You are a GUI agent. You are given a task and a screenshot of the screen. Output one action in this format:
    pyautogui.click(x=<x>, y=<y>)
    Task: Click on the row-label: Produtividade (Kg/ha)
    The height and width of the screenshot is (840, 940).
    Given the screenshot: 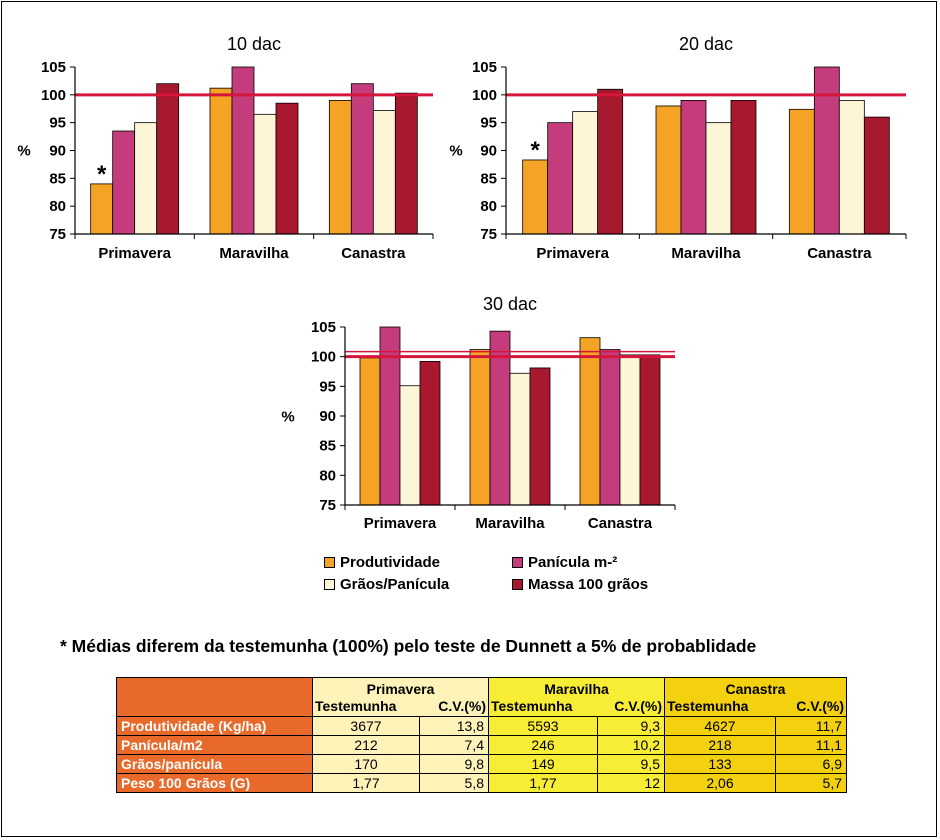 What is the action you would take?
    pyautogui.click(x=214, y=726)
    